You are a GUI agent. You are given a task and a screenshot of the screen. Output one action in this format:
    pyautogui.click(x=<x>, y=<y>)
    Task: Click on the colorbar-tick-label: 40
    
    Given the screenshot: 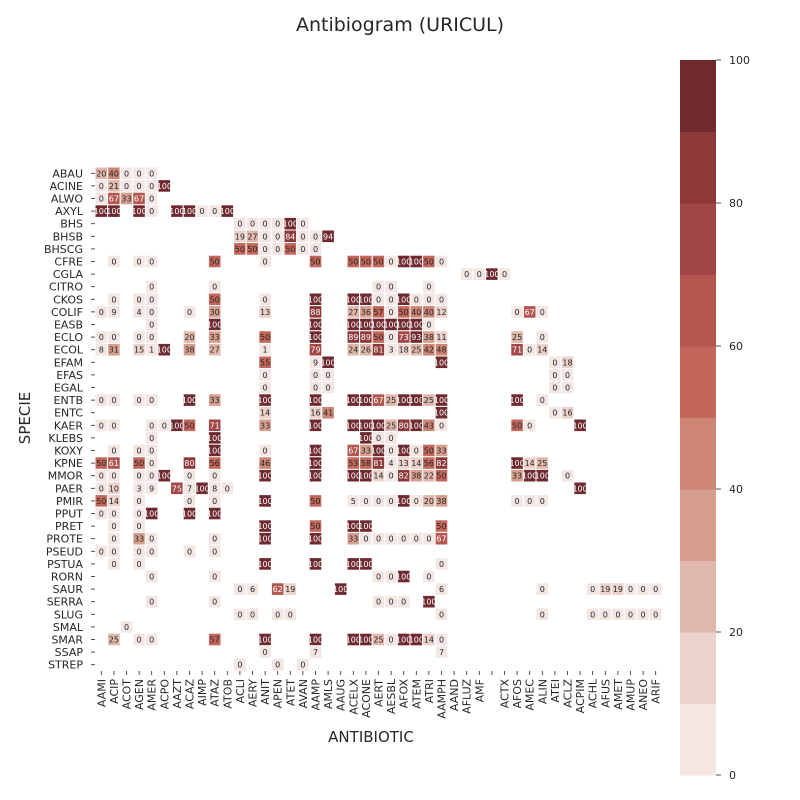 What is the action you would take?
    pyautogui.click(x=736, y=489)
    